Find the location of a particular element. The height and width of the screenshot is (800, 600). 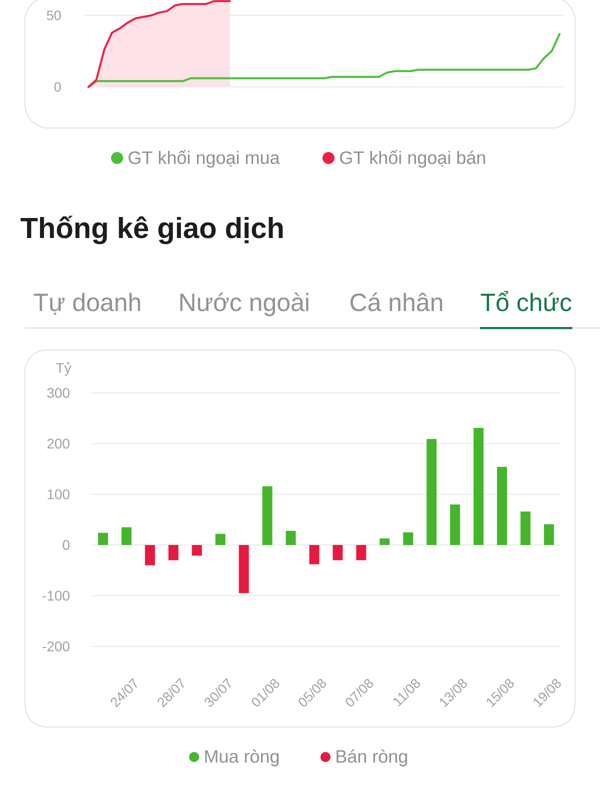

y-tick-label: 300 is located at coordinates (58, 393).